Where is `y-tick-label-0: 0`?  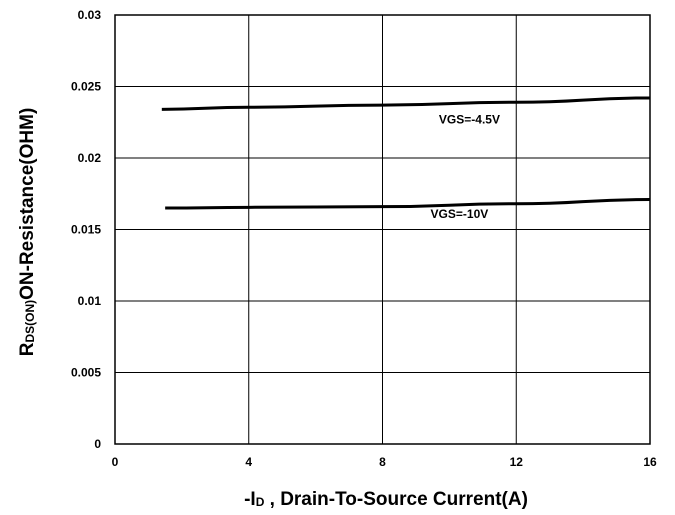
y-tick-label-0: 0 is located at coordinates (97, 444).